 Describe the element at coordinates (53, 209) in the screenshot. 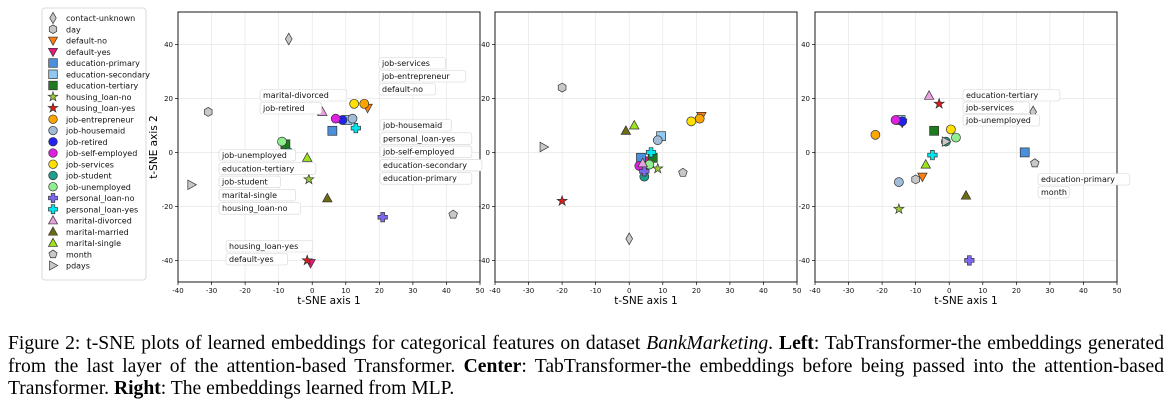

I see `legend-marker-personal_loan-yes` at that location.